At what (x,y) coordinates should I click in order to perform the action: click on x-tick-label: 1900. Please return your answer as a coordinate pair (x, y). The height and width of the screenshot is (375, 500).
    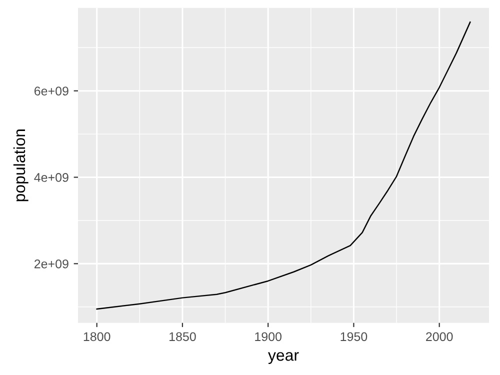
    Looking at the image, I should click on (268, 337).